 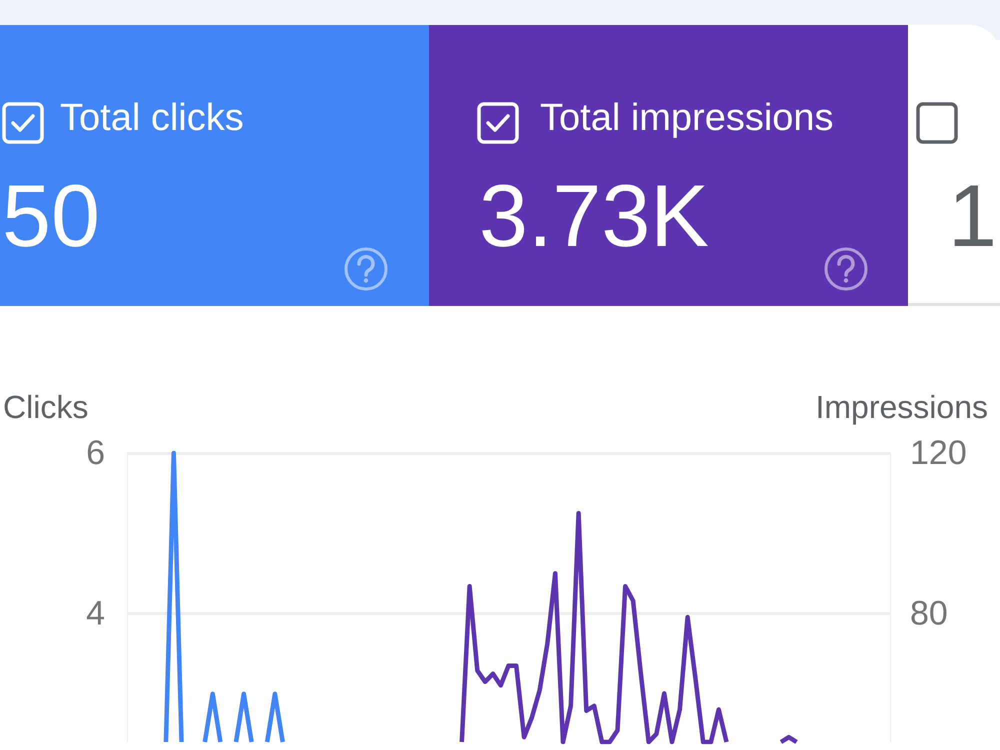 What do you see at coordinates (594, 216) in the screenshot?
I see `text: 3.73K` at bounding box center [594, 216].